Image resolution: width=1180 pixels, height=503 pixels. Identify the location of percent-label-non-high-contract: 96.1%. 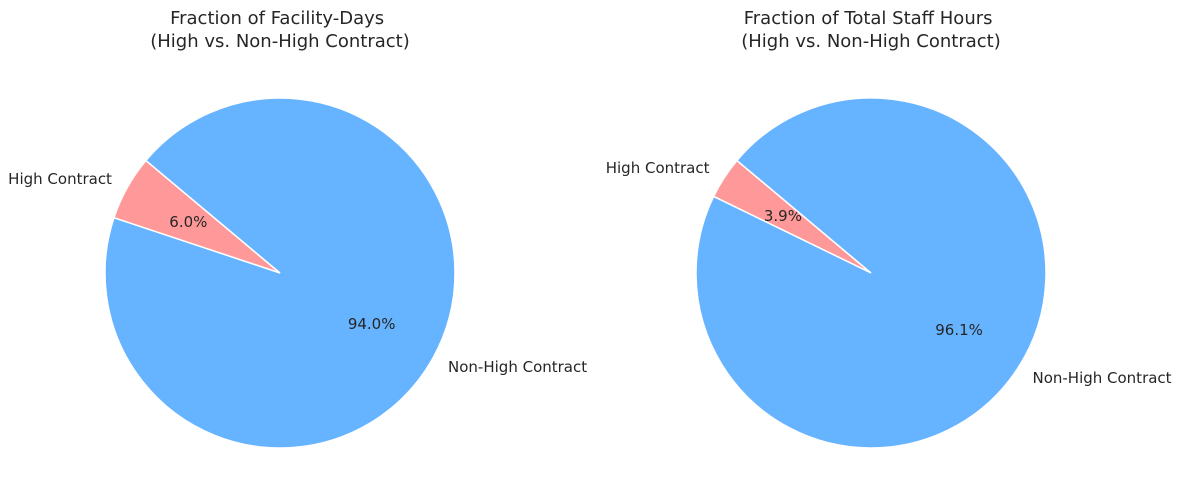
(959, 330).